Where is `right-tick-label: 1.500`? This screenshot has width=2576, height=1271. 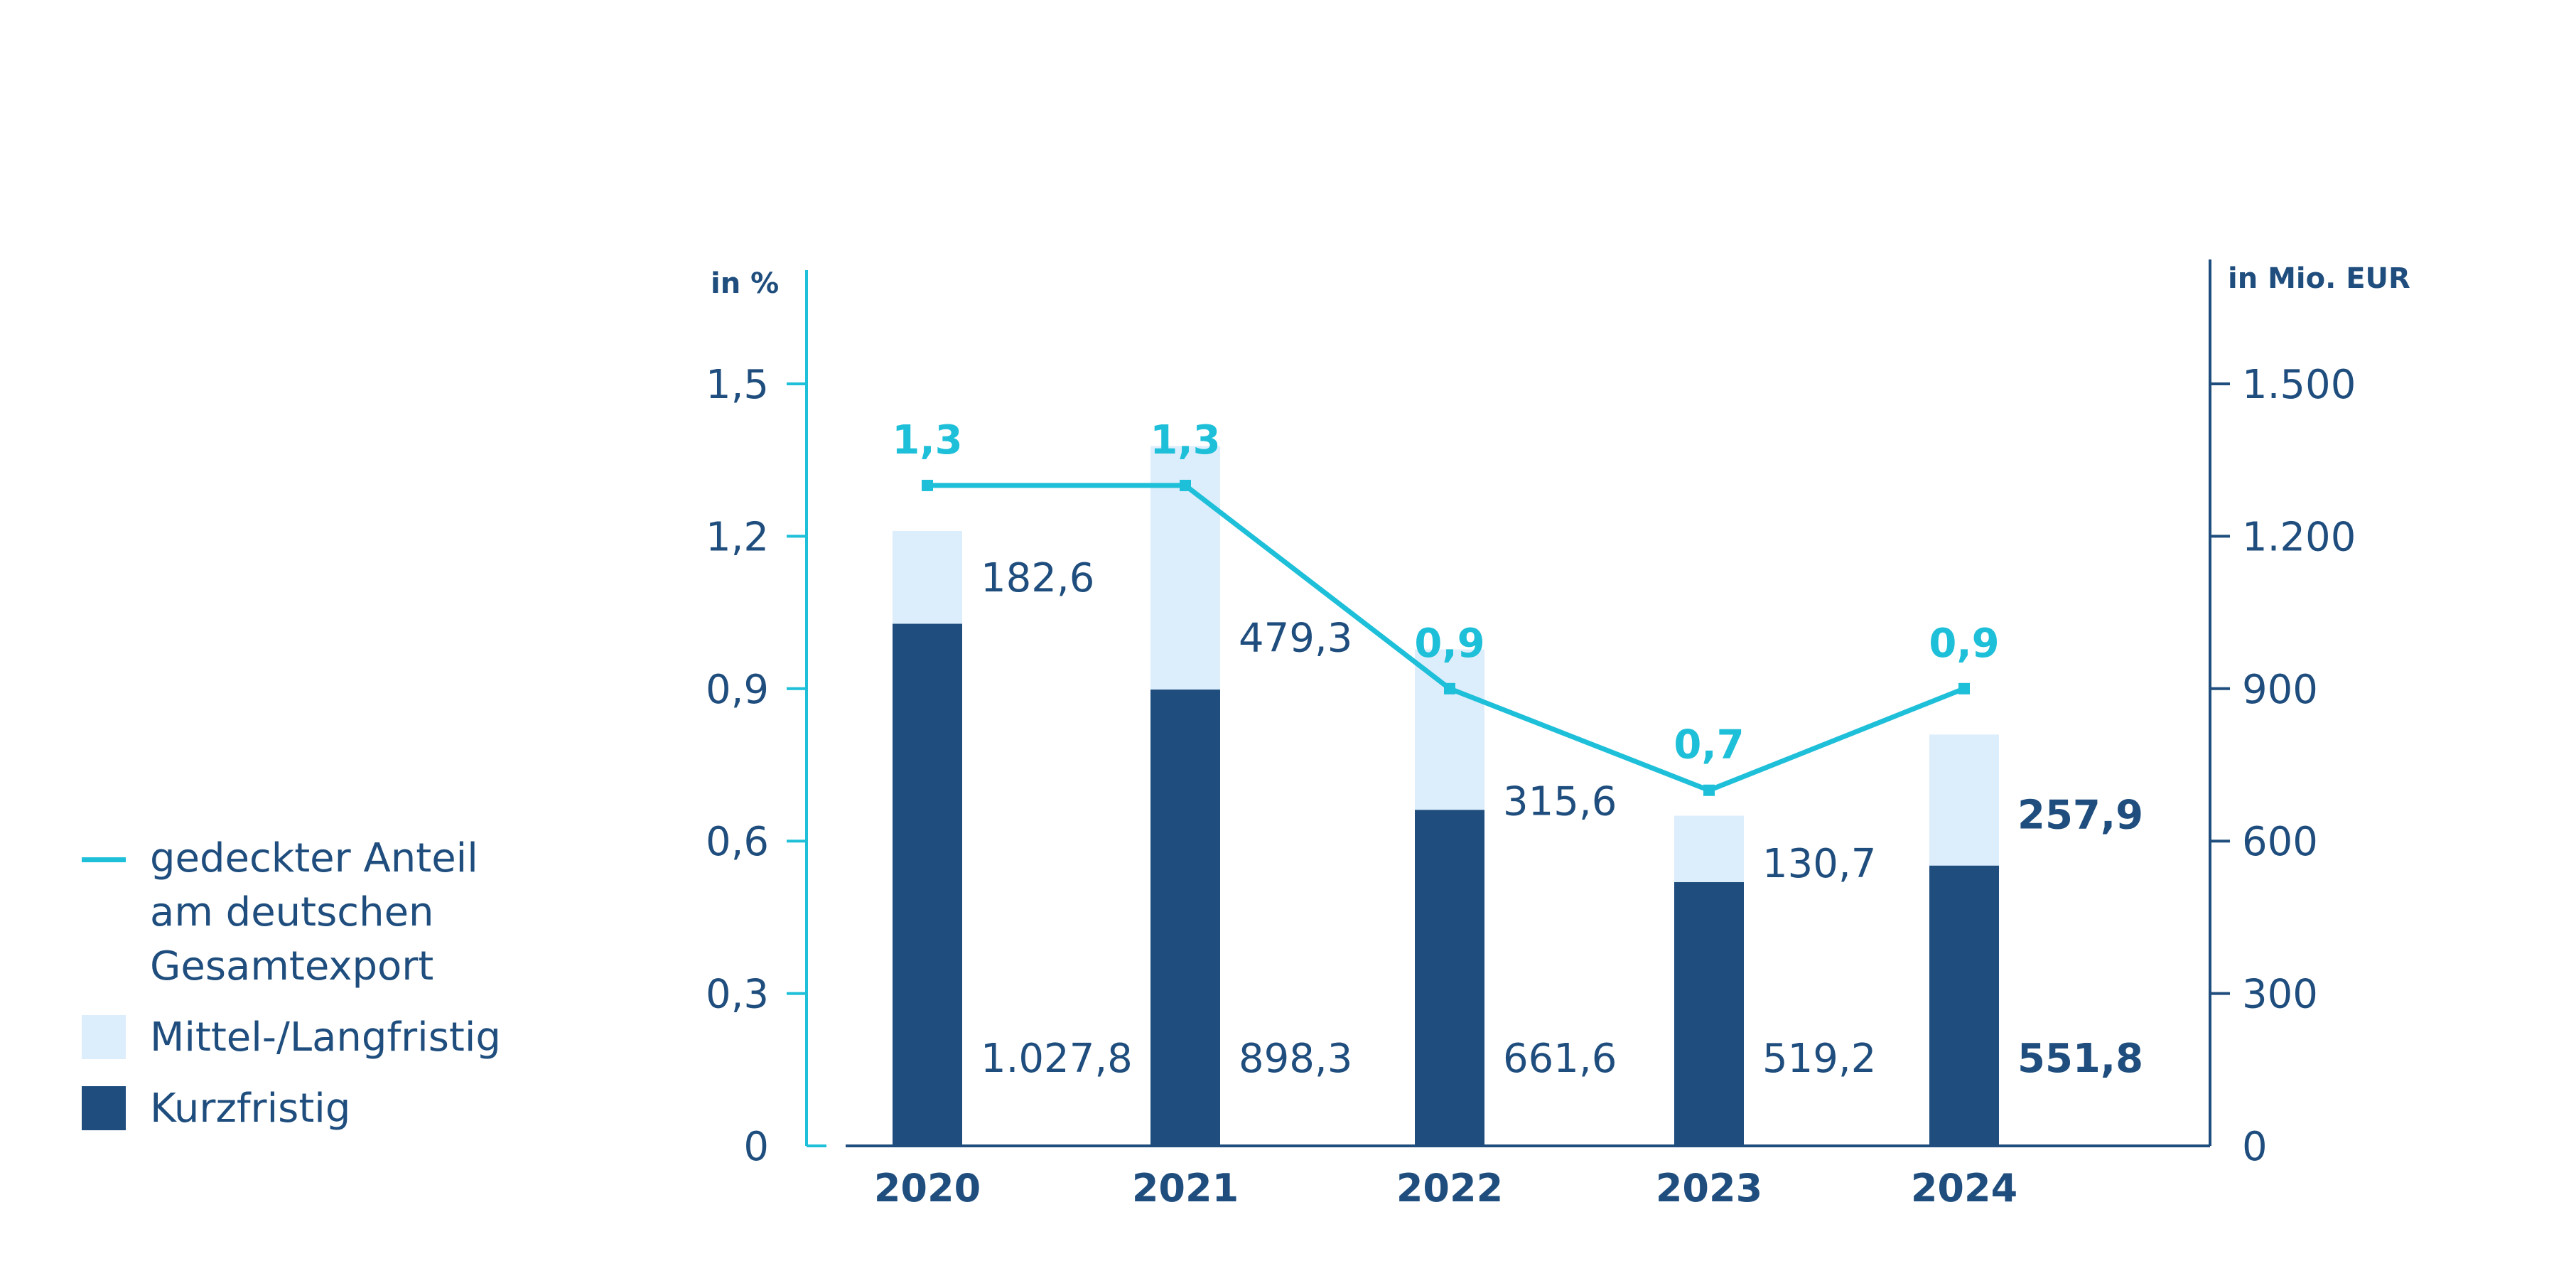 right-tick-label: 1.500 is located at coordinates (2299, 385).